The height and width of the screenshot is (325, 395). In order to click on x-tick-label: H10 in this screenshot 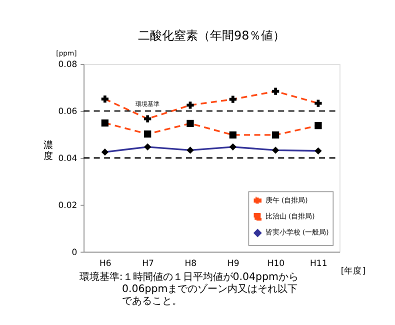, I will do `click(276, 263)`.